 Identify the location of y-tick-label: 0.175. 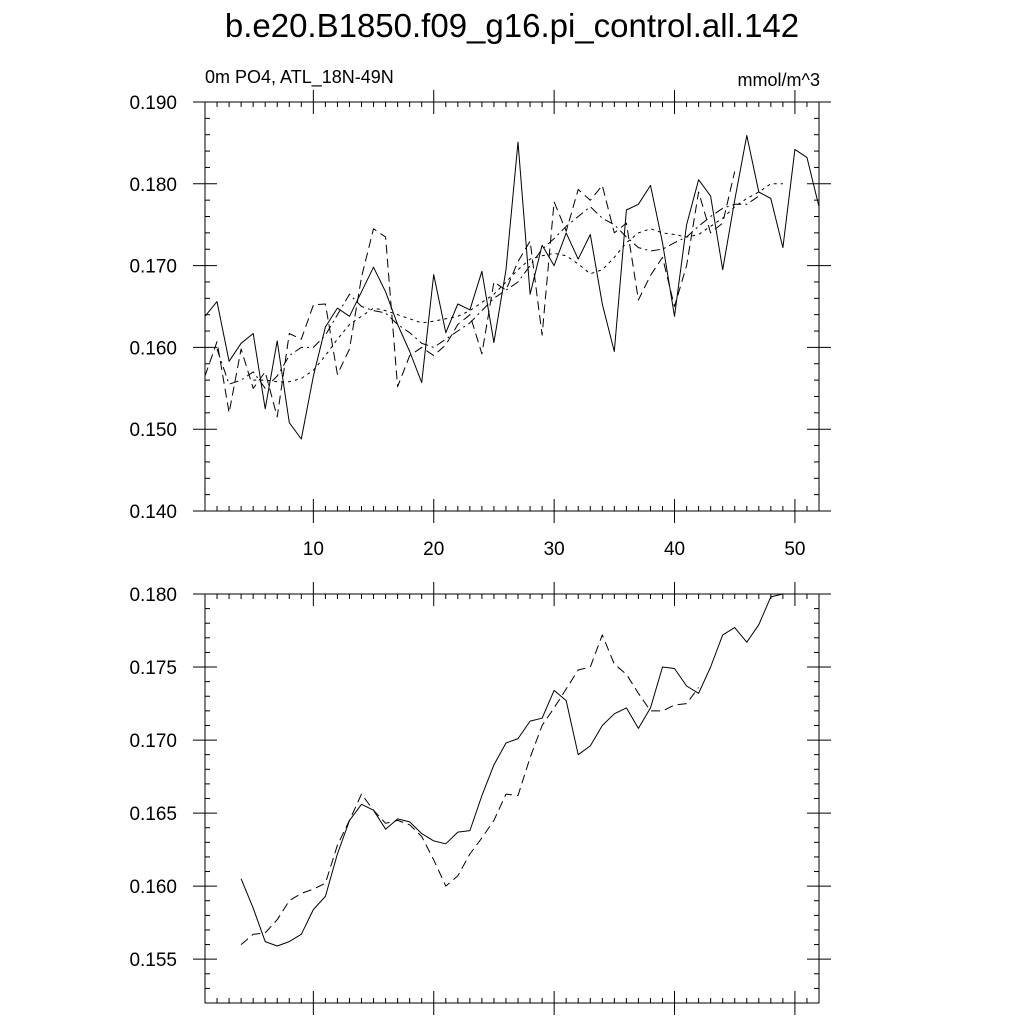
(153, 668).